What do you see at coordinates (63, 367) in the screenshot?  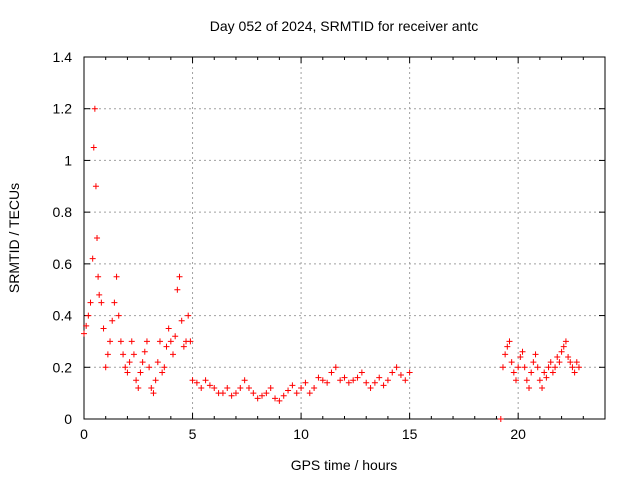 I see `y-tick-label: 0.2` at bounding box center [63, 367].